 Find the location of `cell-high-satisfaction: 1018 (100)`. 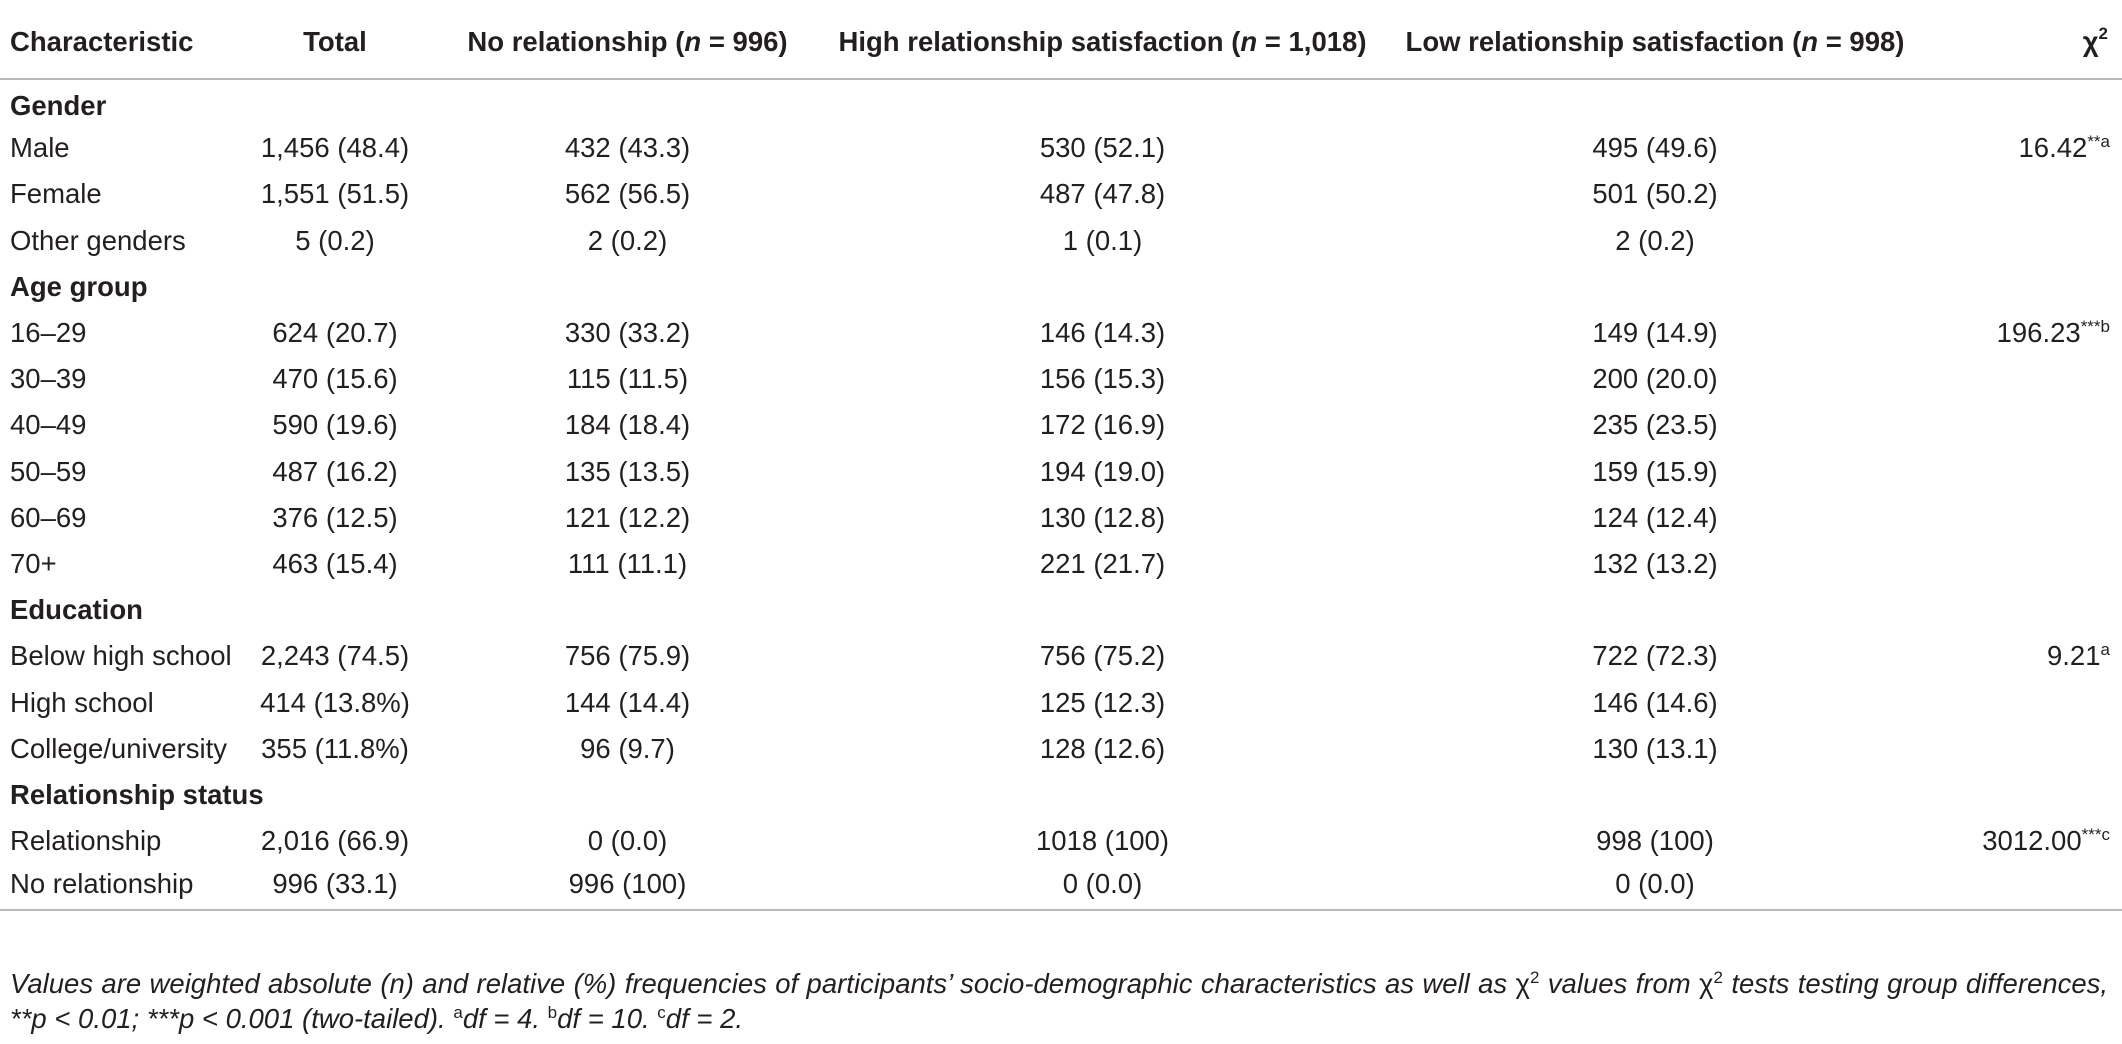

cell-high-satisfaction: 1018 (100) is located at coordinates (1102, 841).